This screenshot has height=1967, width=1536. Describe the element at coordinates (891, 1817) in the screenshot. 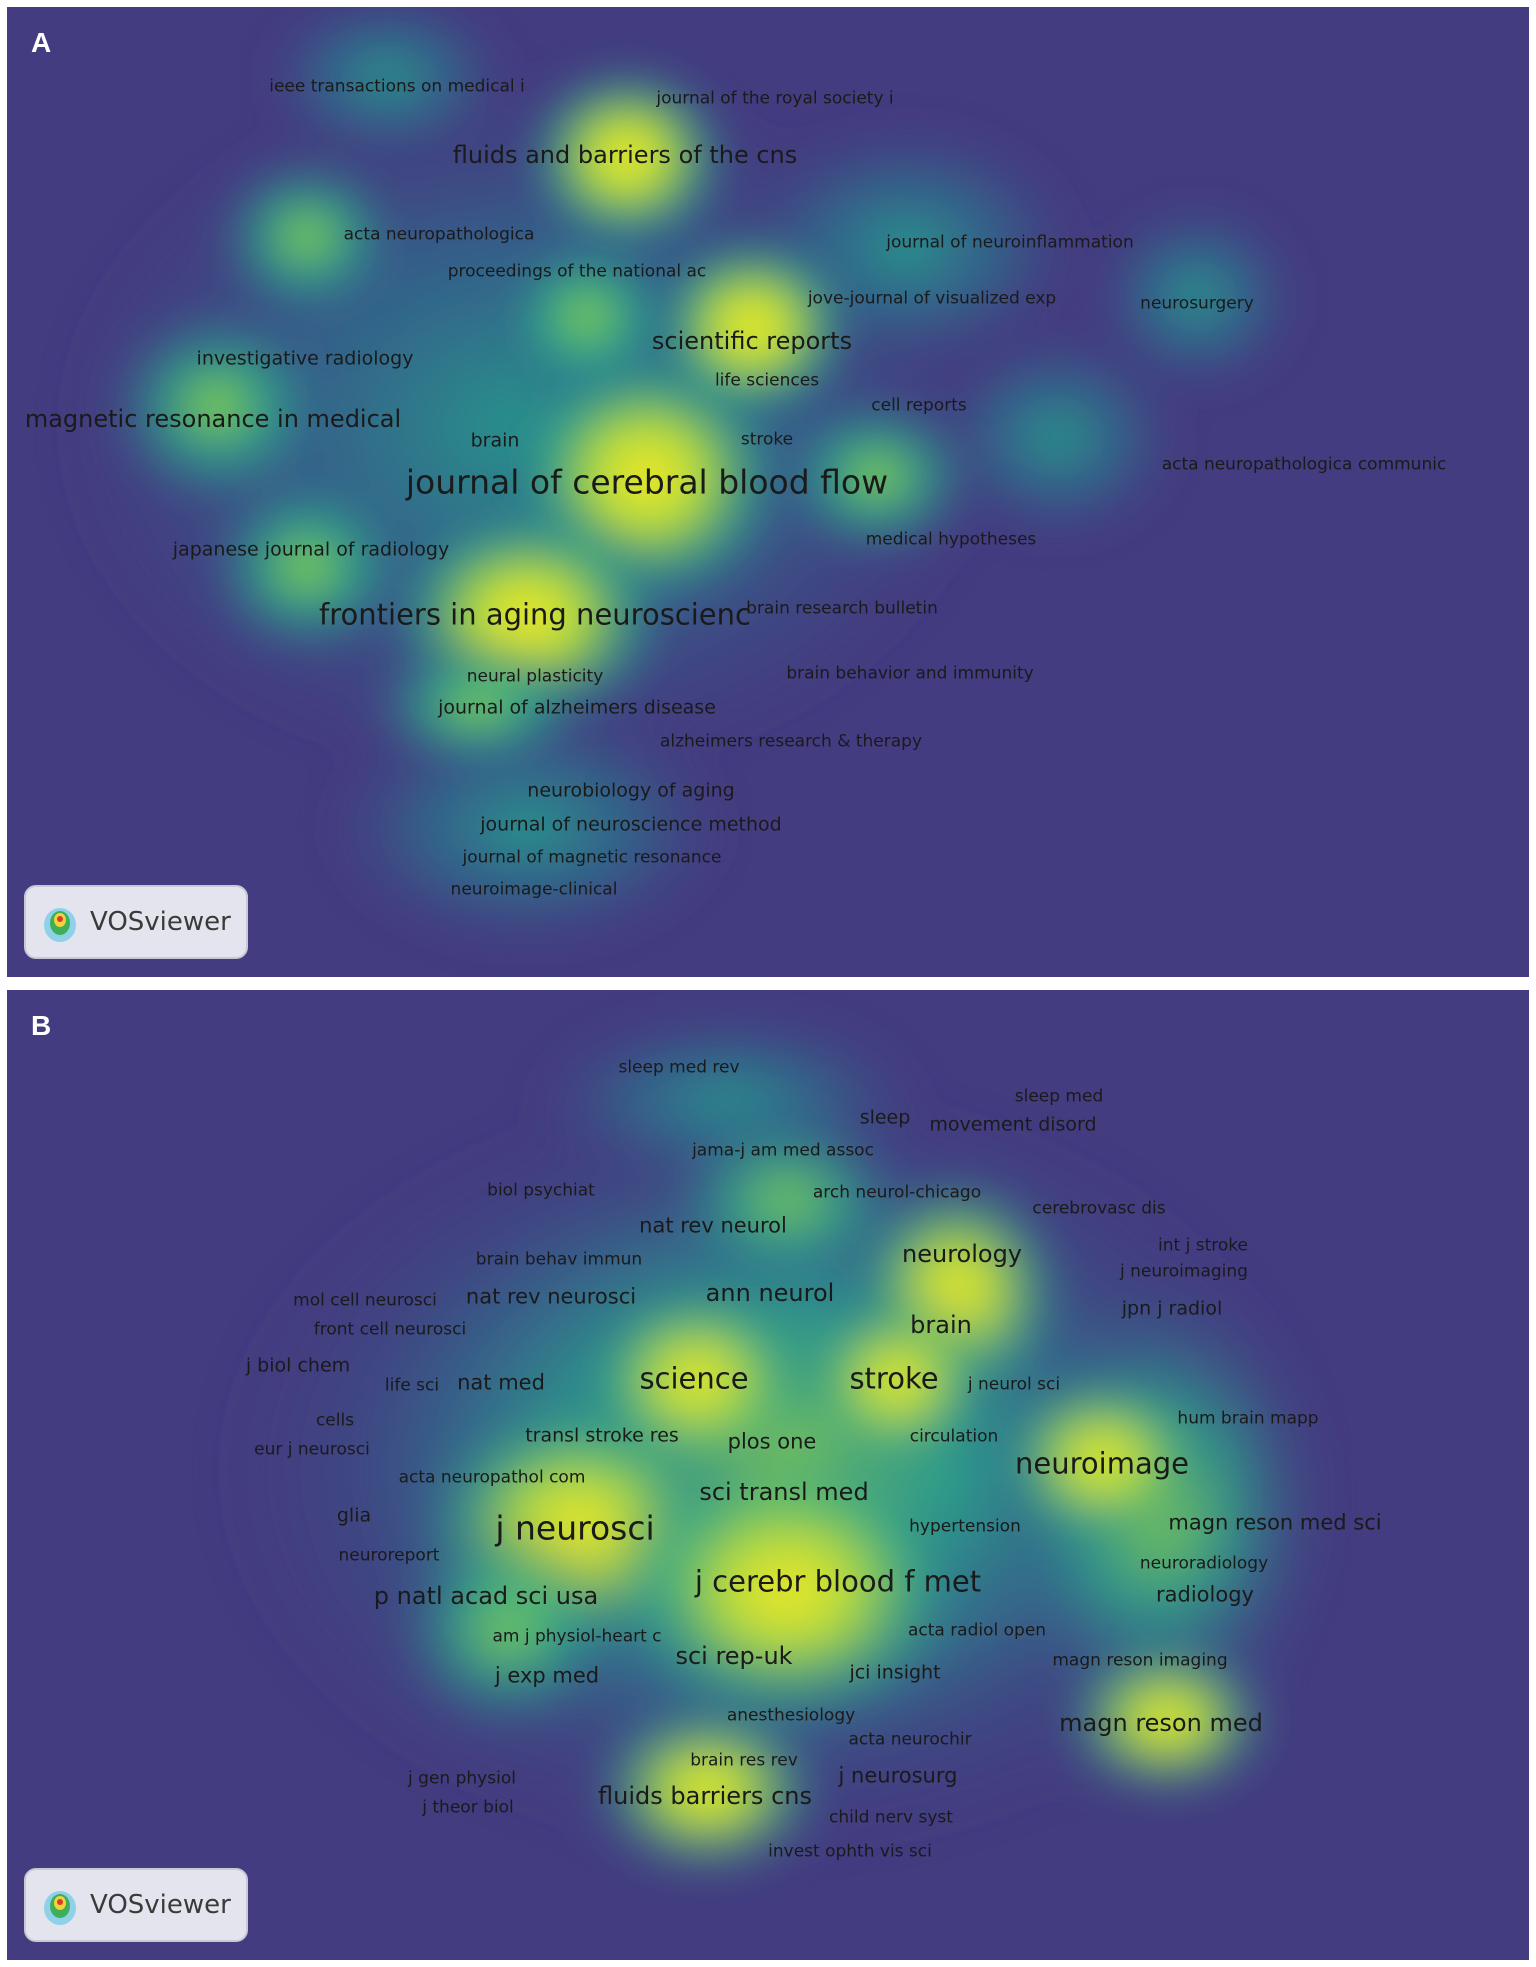

I see `journal-label: child nerv syst` at that location.